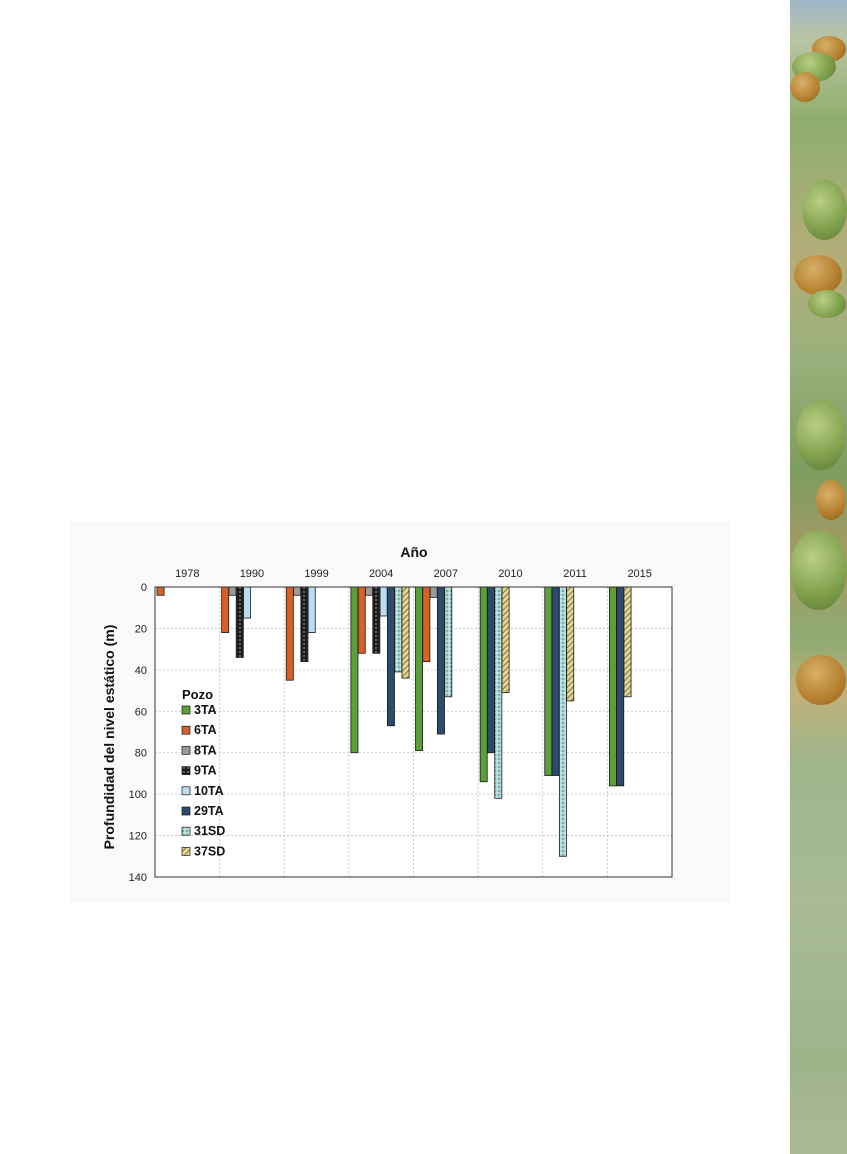 The height and width of the screenshot is (1154, 847). What do you see at coordinates (239, 622) in the screenshot?
I see `bar-9ta-1990` at bounding box center [239, 622].